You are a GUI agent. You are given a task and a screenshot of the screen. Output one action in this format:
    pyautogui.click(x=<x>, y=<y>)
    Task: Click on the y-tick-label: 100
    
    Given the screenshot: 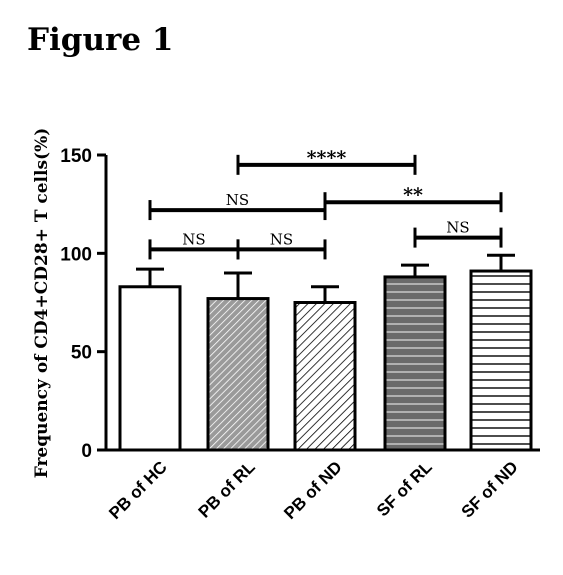 What is the action you would take?
    pyautogui.click(x=76, y=254)
    